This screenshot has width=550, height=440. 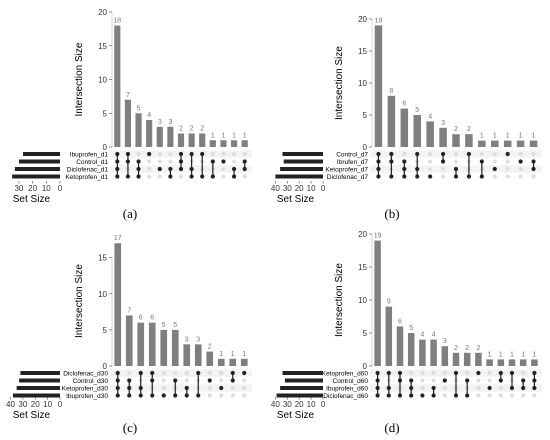 What do you see at coordinates (91, 381) in the screenshot?
I see `set-name-label: Control_d30` at bounding box center [91, 381].